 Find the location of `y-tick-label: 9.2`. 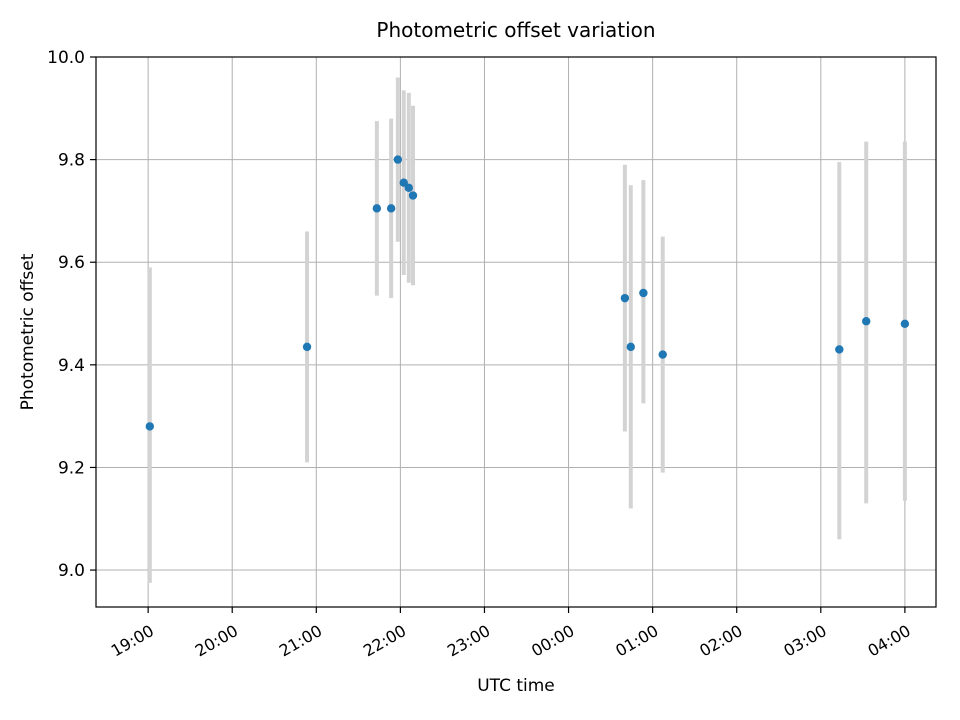

y-tick-label: 9.2 is located at coordinates (71, 468).